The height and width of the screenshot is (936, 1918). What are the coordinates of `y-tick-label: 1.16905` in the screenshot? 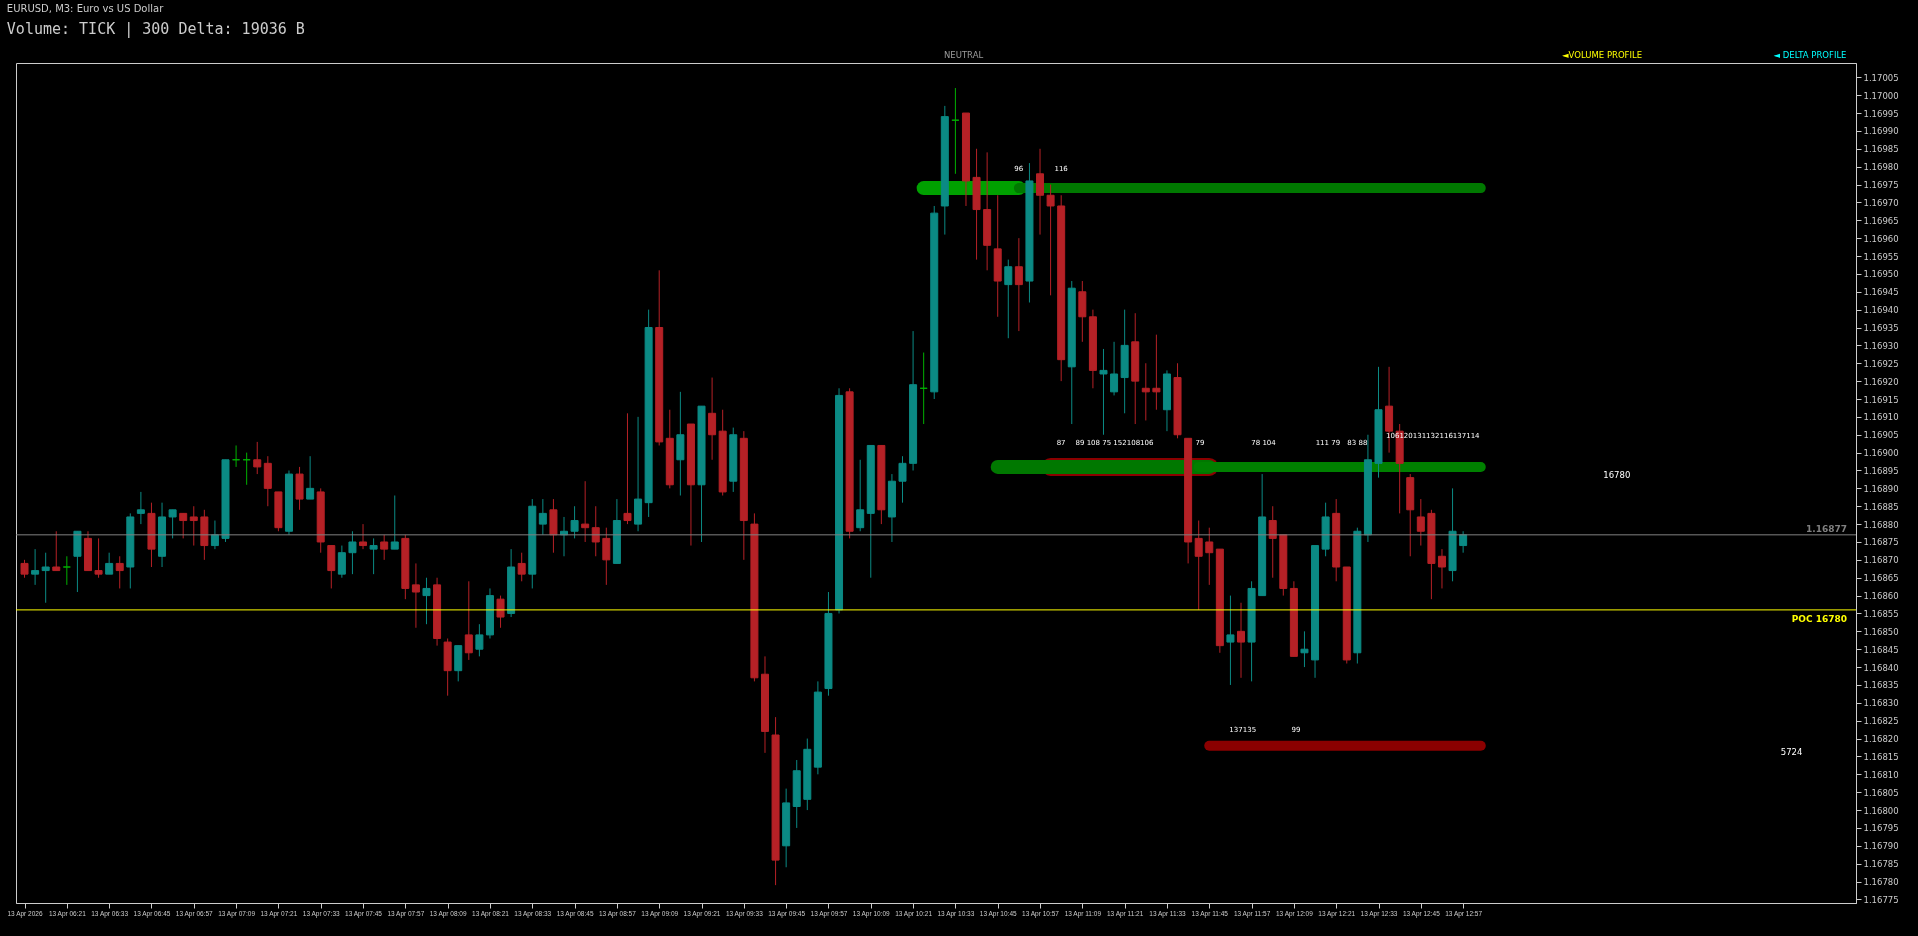 It's located at (1881, 435).